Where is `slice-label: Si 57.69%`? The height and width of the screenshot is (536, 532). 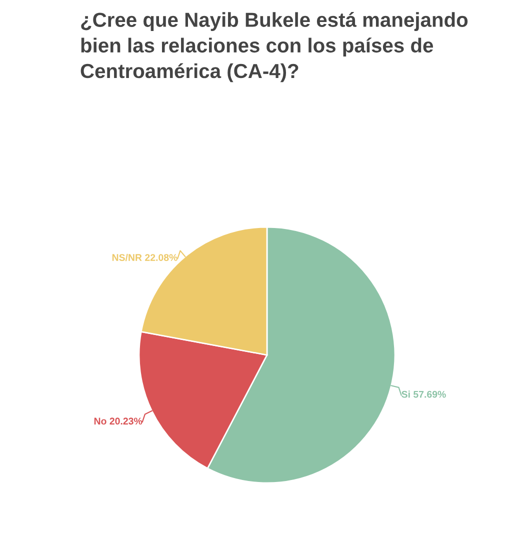 slice-label: Si 57.69% is located at coordinates (424, 394).